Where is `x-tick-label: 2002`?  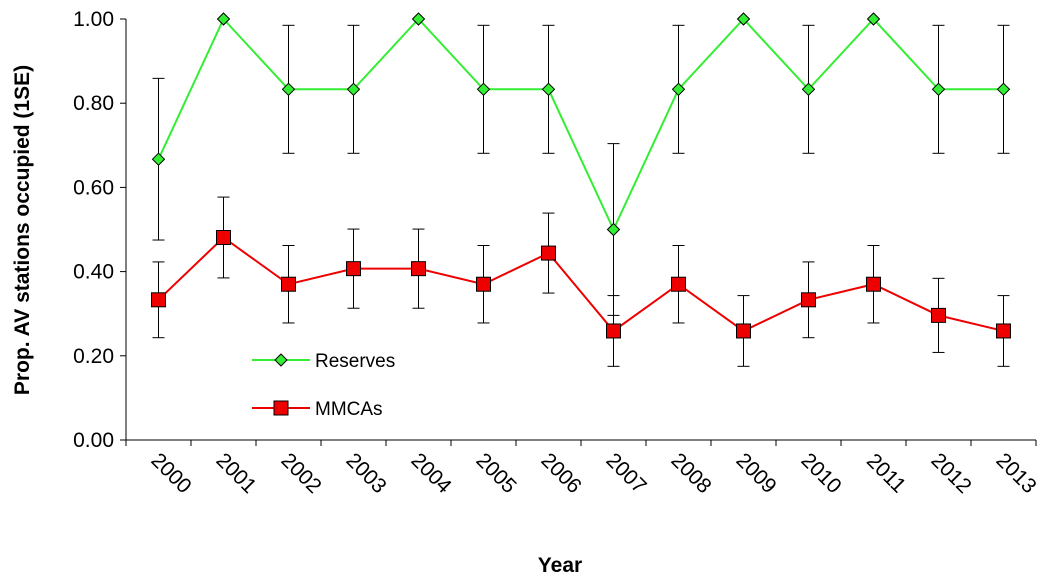
x-tick-label: 2002 is located at coordinates (300, 473).